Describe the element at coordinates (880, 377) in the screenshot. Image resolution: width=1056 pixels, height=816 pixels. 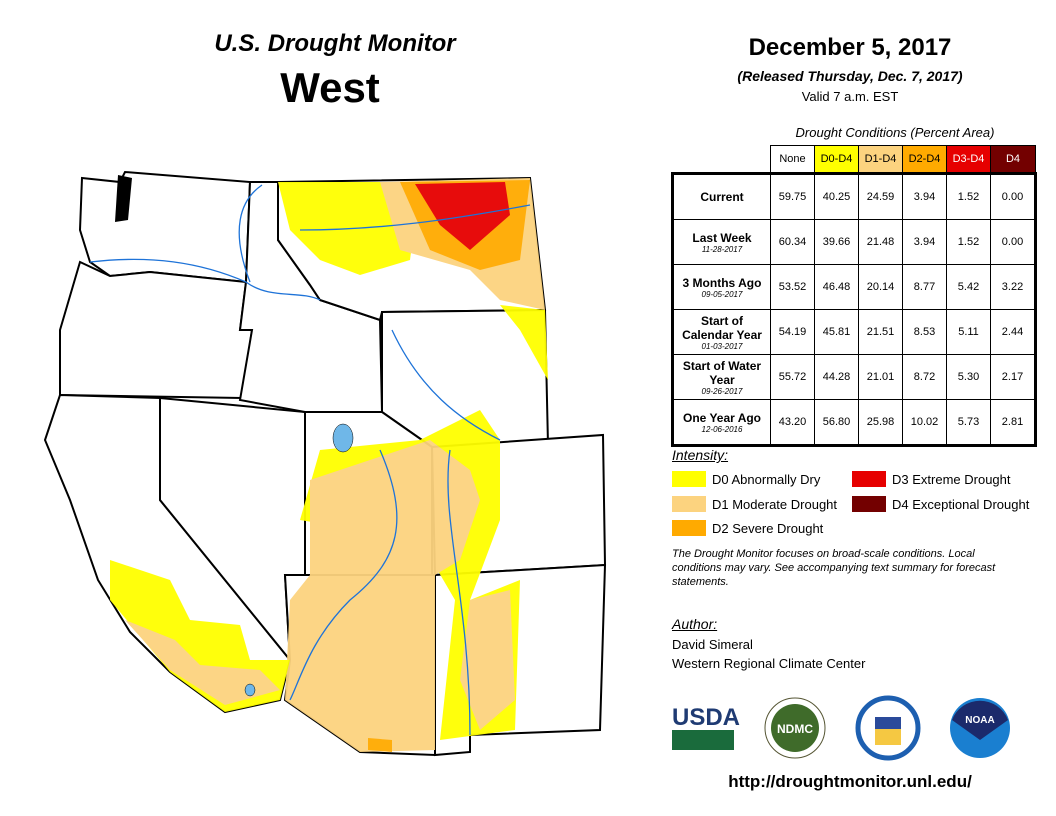
I see `table-cell: 21.01` at that location.